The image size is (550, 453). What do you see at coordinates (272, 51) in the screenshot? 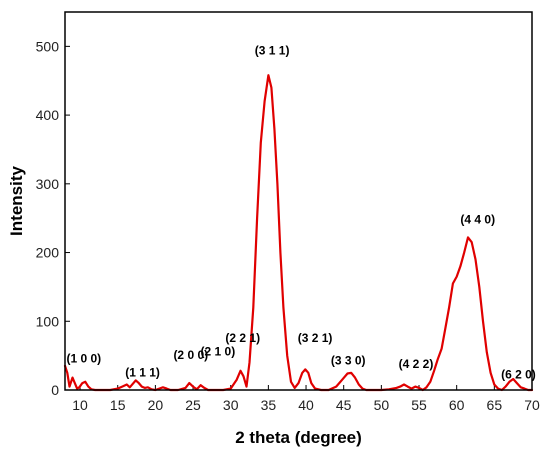
I see `peak-label: (3 1 1)` at bounding box center [272, 51].